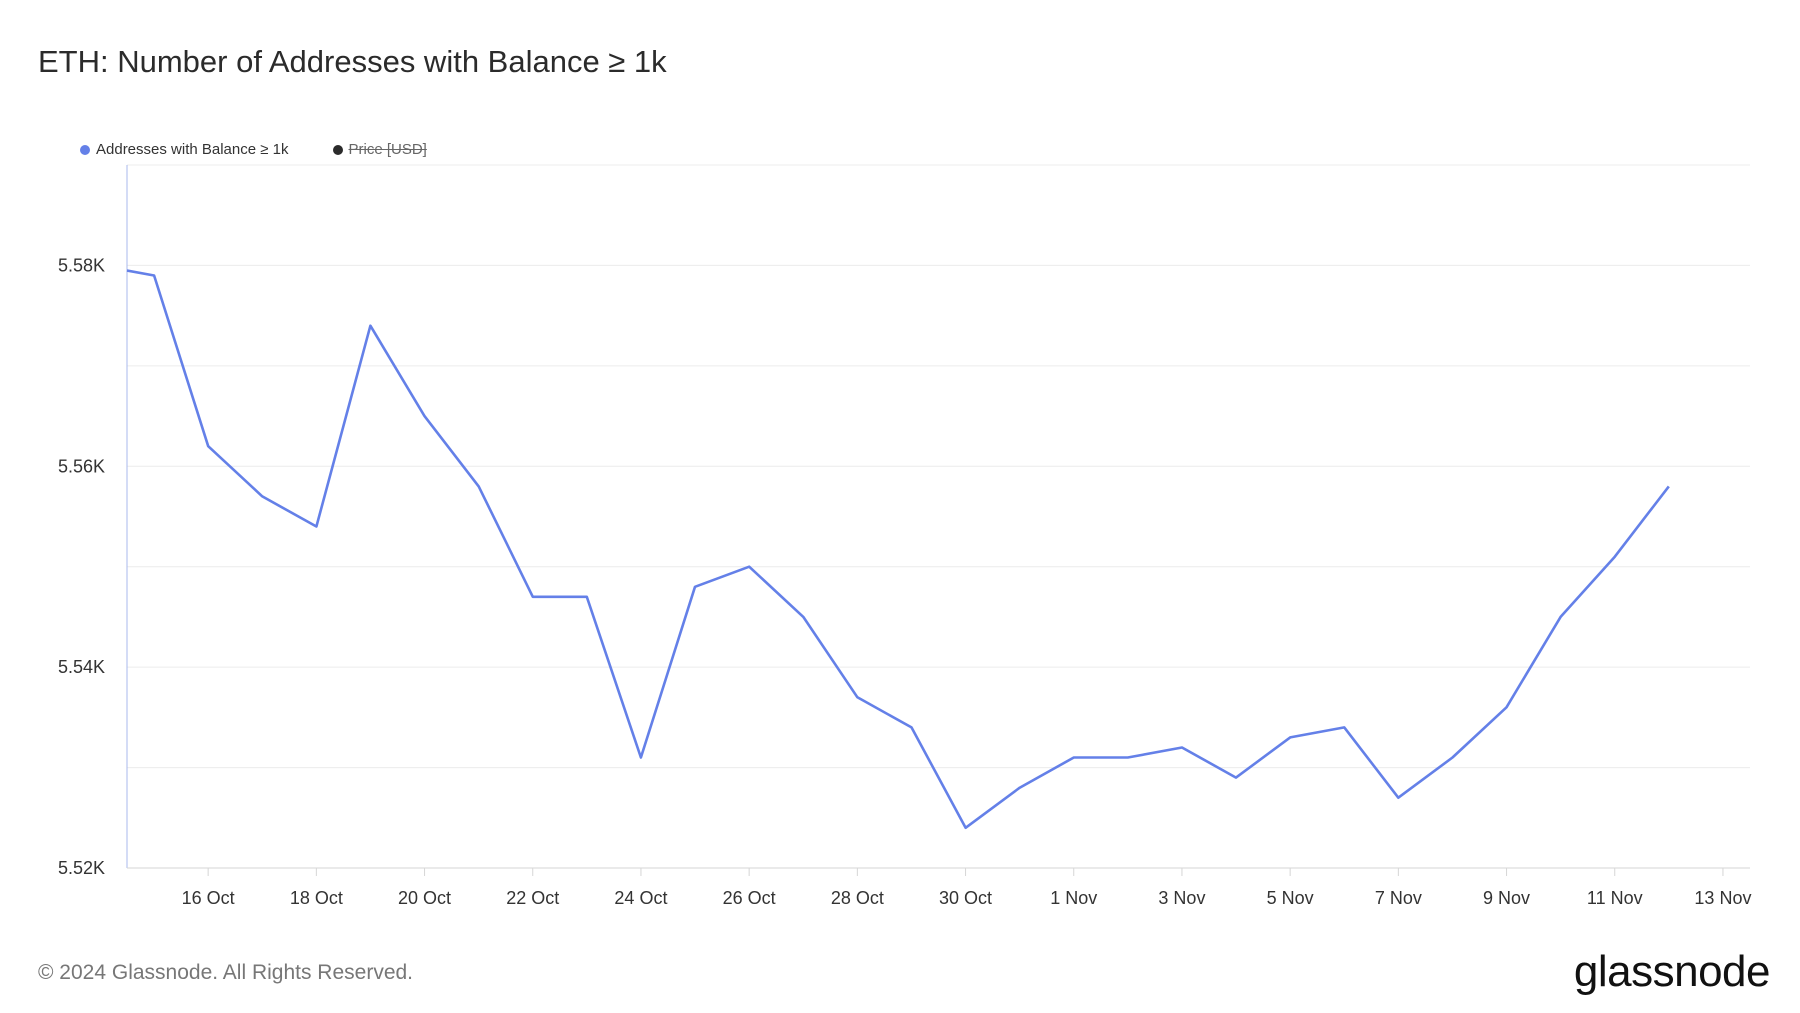 The height and width of the screenshot is (1013, 1800). Describe the element at coordinates (81, 667) in the screenshot. I see `y-tick-label: 5.54K` at that location.